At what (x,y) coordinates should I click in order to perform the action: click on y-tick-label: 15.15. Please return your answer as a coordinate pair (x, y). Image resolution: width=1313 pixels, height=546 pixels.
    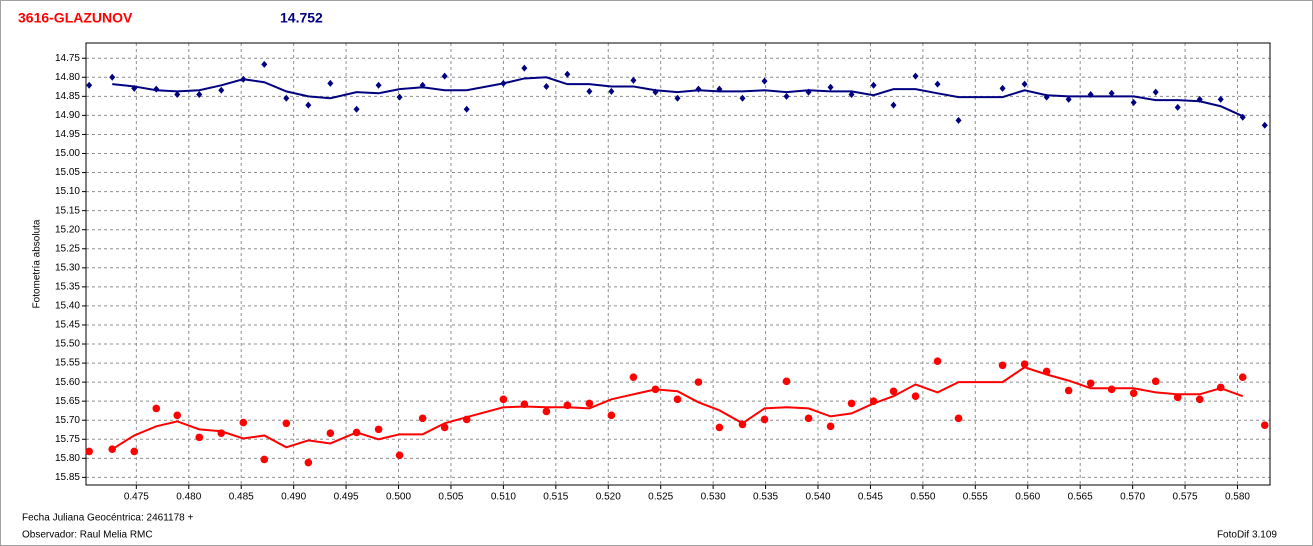
    Looking at the image, I should click on (67, 210).